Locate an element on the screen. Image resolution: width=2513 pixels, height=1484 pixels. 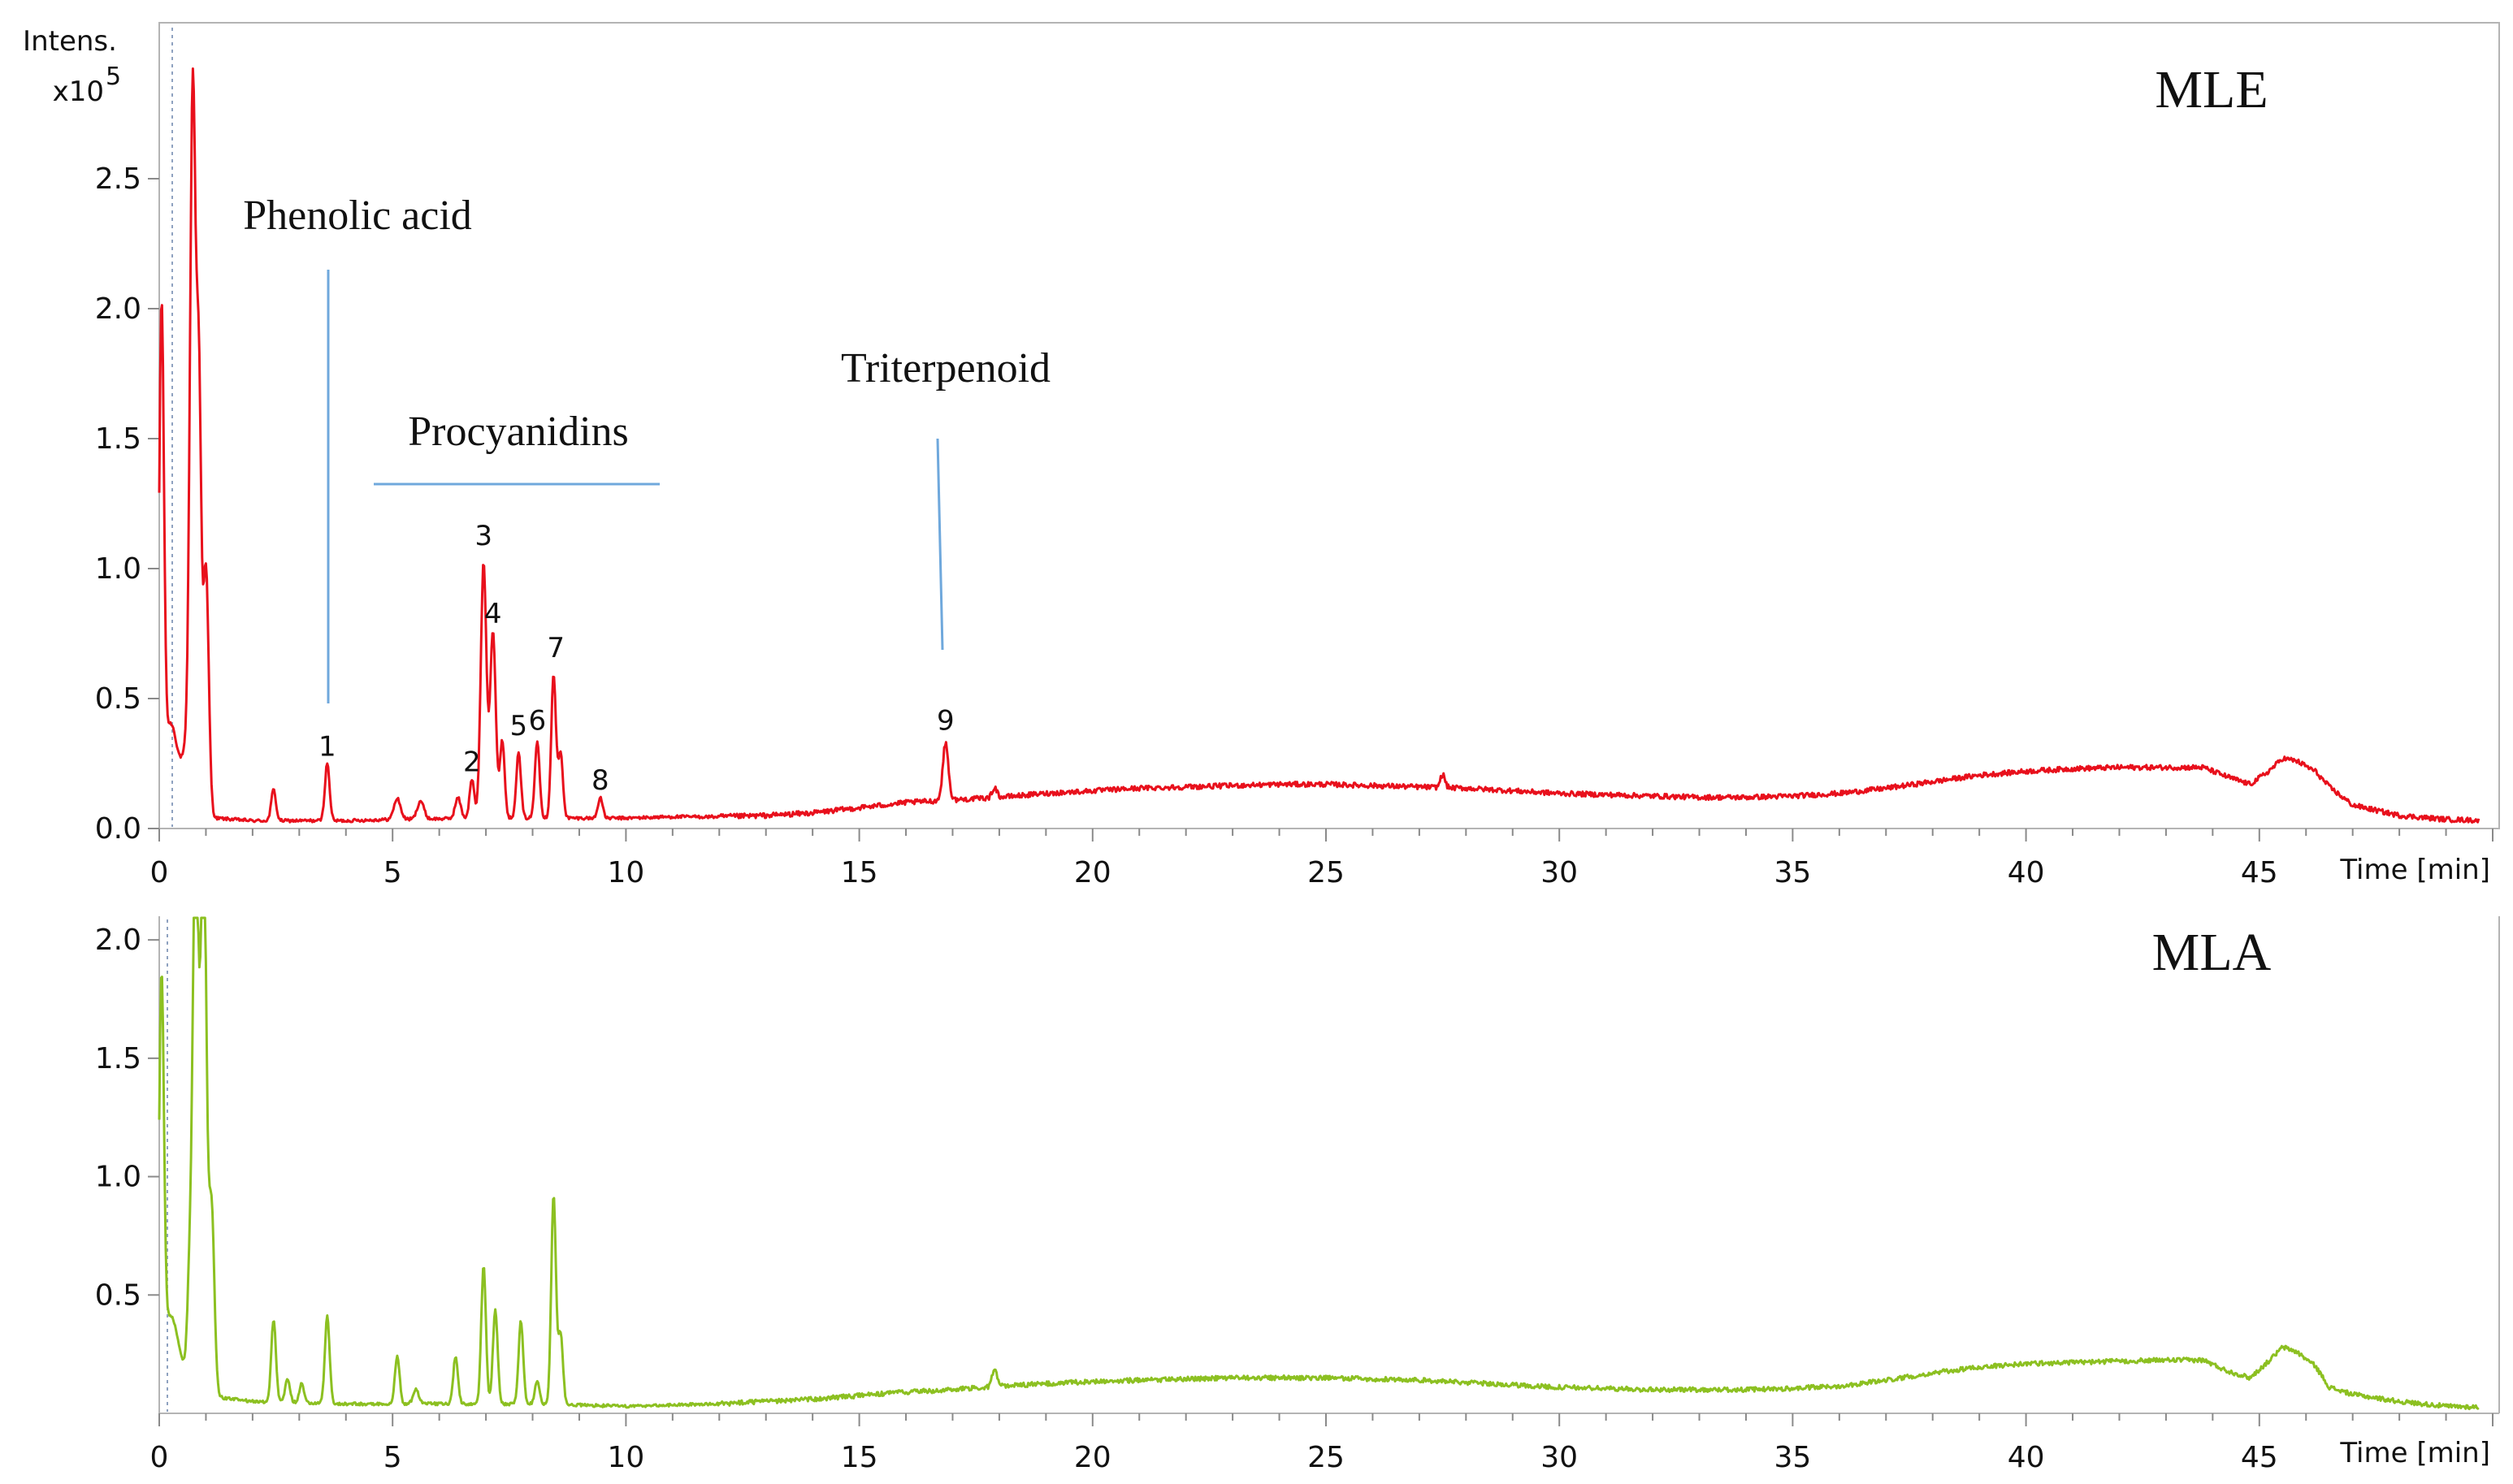
mla-ytick-label: 2.0 is located at coordinates (118, 940).